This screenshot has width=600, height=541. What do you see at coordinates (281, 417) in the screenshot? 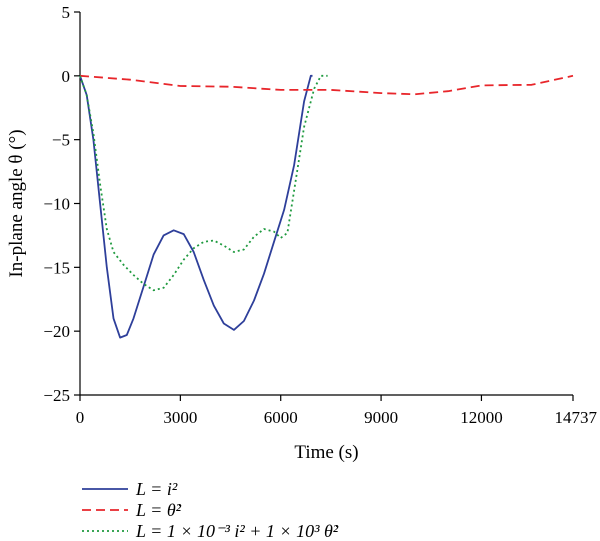
I see `x-tick-label: 6000` at bounding box center [281, 417].